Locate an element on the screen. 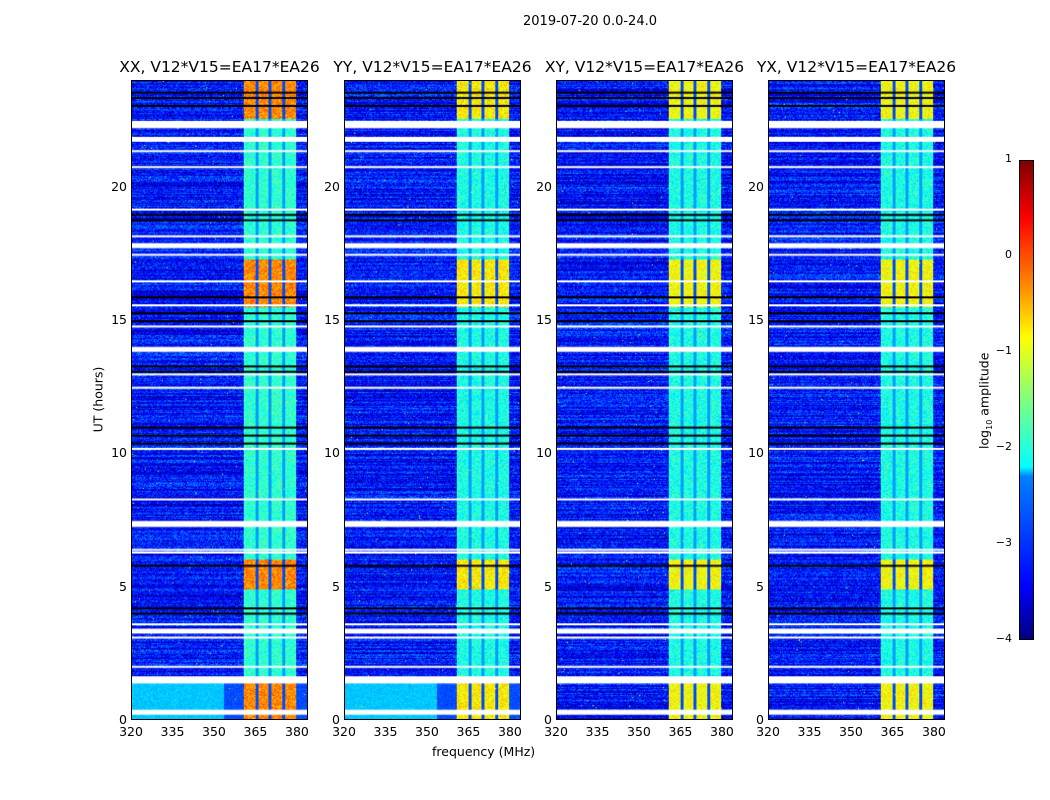 The height and width of the screenshot is (800, 1050). colorbar-tick-label: 0 is located at coordinates (1008, 254).